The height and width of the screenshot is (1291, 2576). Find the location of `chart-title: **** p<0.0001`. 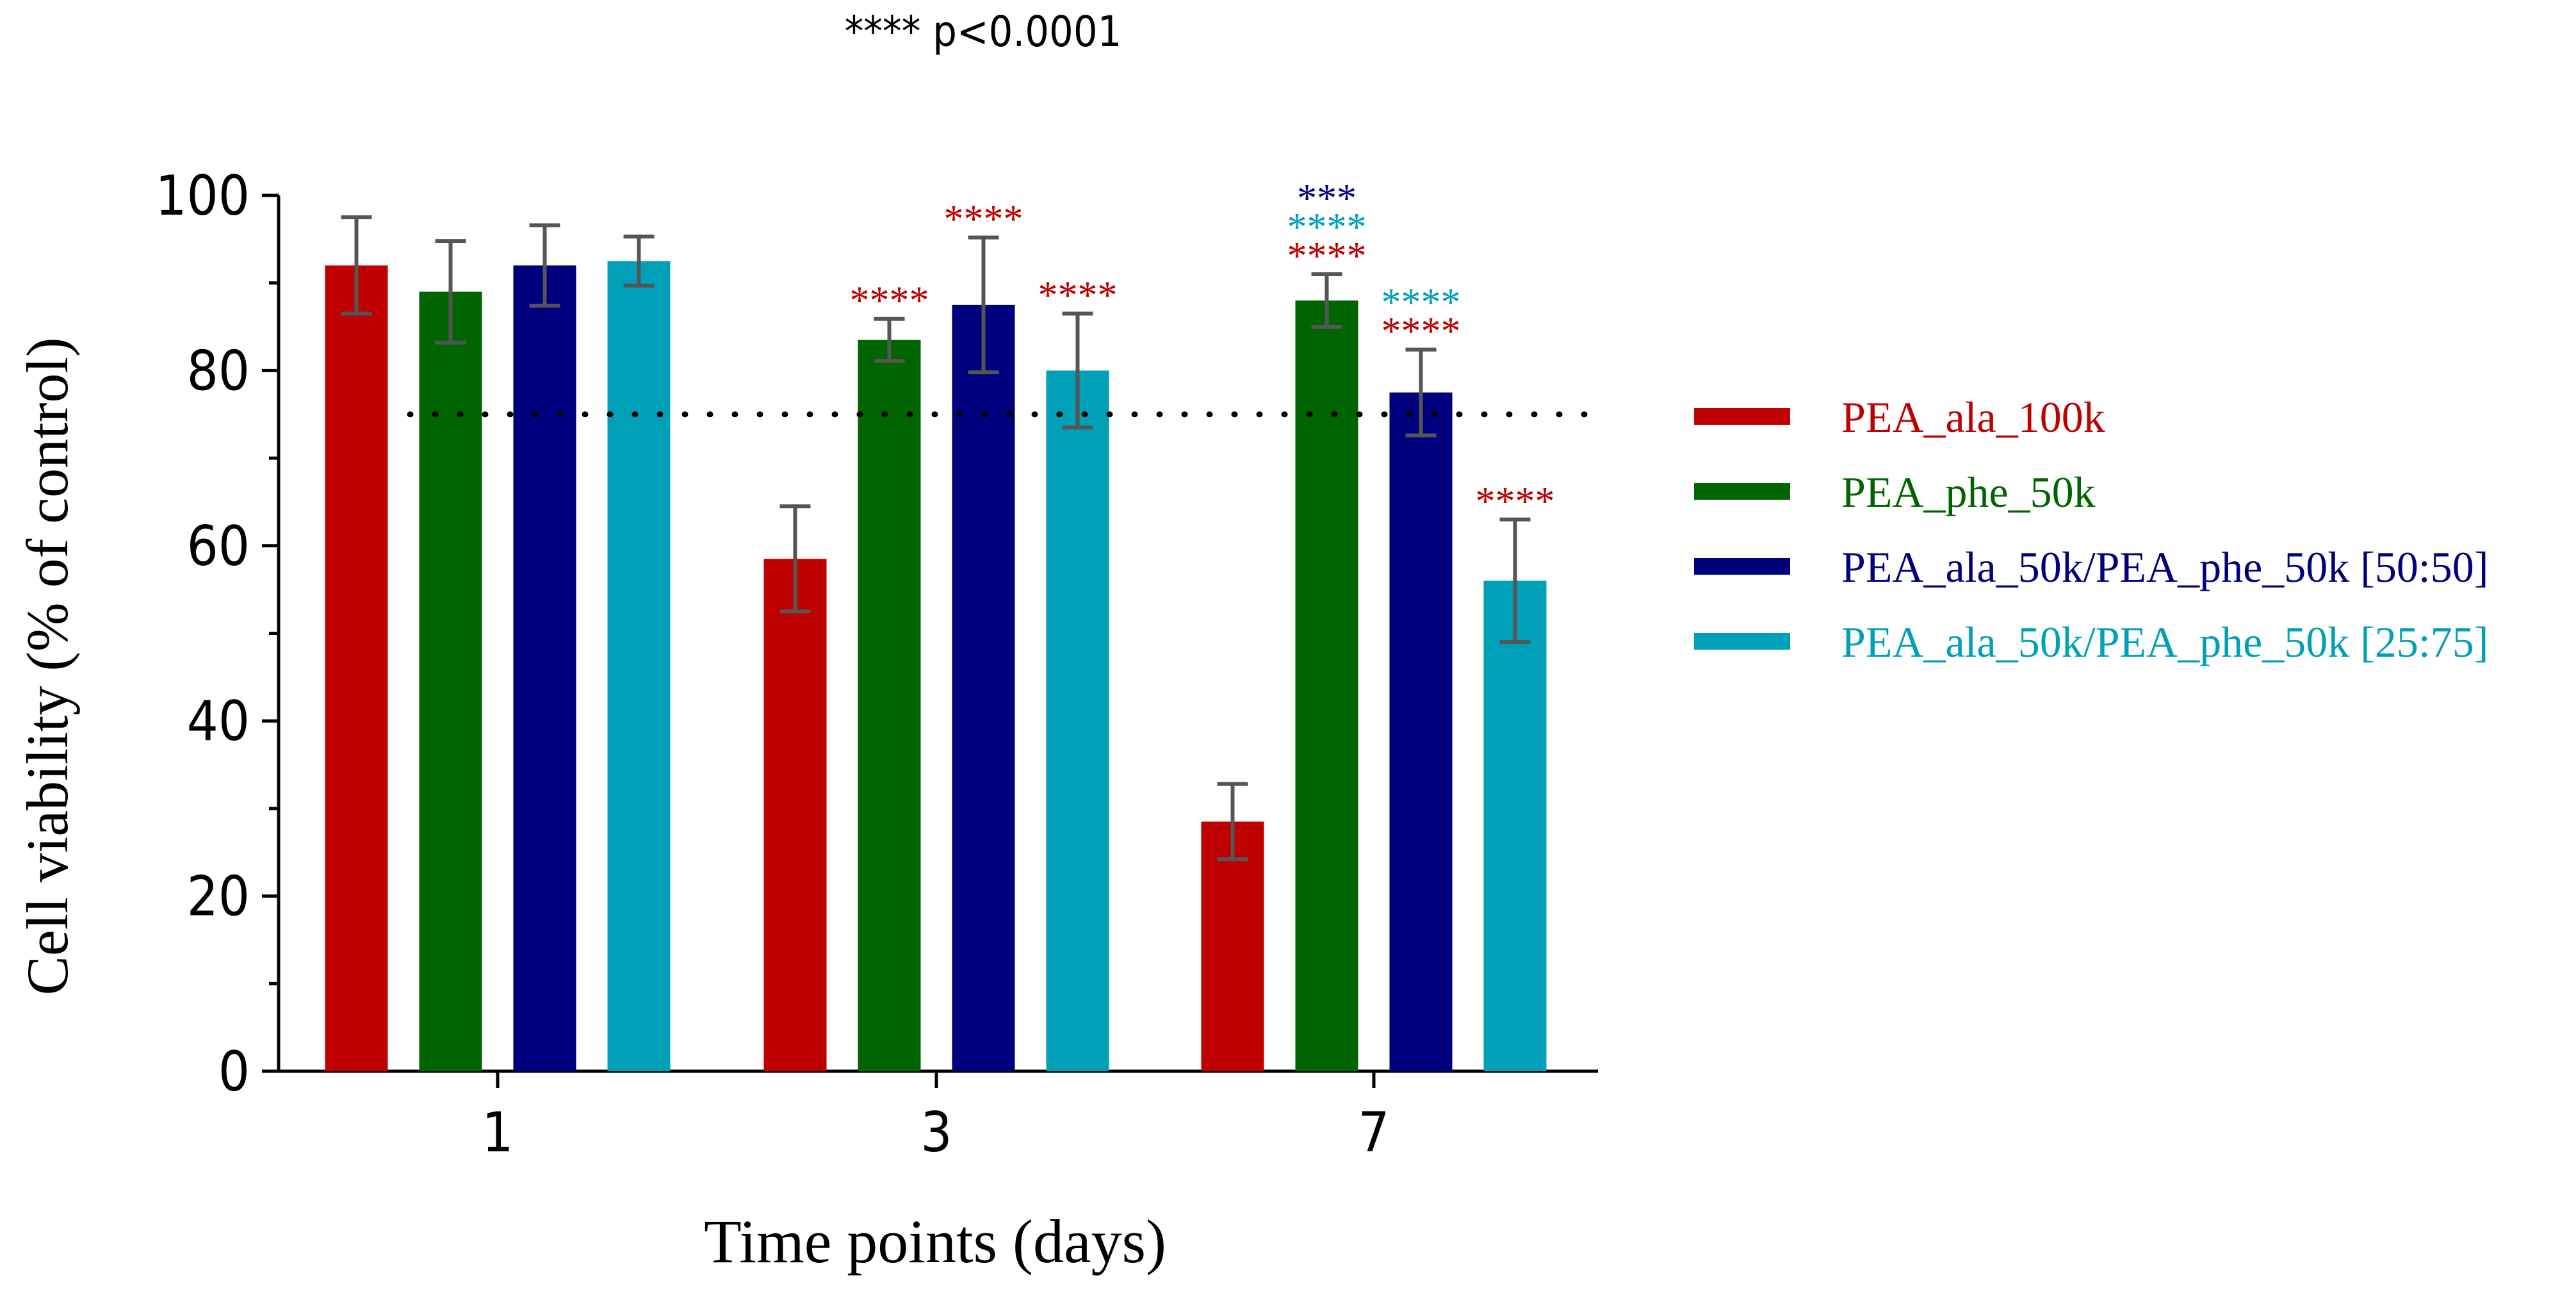

chart-title: **** p<0.0001 is located at coordinates (983, 31).